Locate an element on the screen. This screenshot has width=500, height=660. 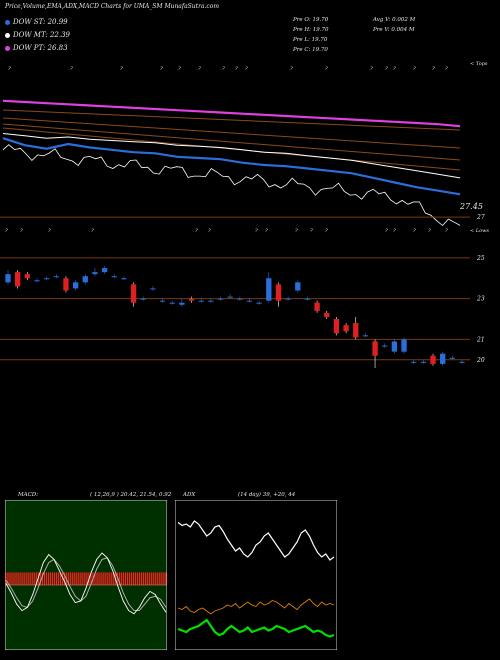
adx-panel-bg is located at coordinates (256, 575).